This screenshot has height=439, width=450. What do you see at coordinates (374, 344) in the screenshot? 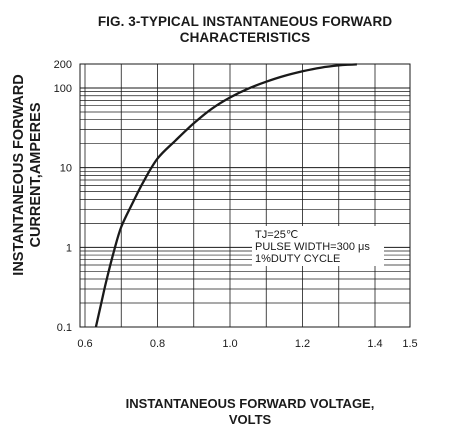
I see `x-tick-label: 1.4` at bounding box center [374, 344].